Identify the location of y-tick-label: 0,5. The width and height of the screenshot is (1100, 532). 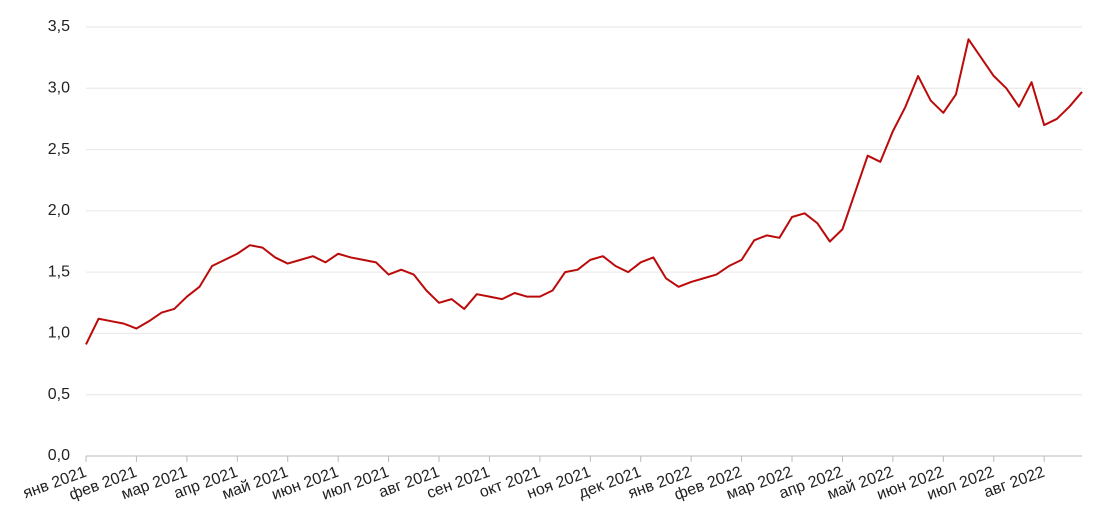
(59, 394).